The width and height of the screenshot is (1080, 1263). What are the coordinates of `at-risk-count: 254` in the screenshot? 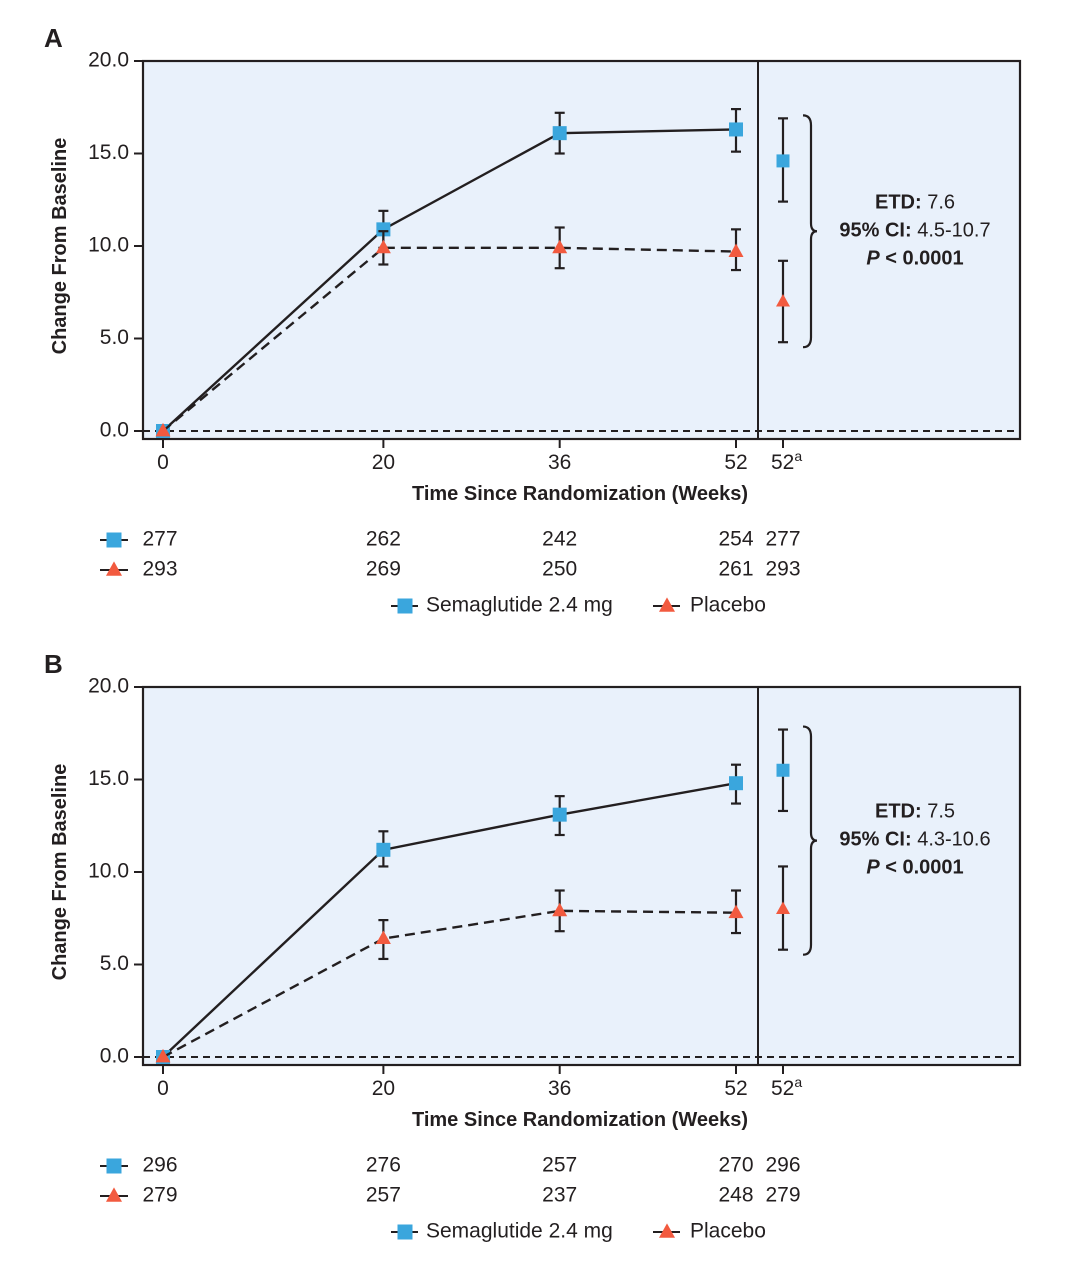 It's located at (735, 539).